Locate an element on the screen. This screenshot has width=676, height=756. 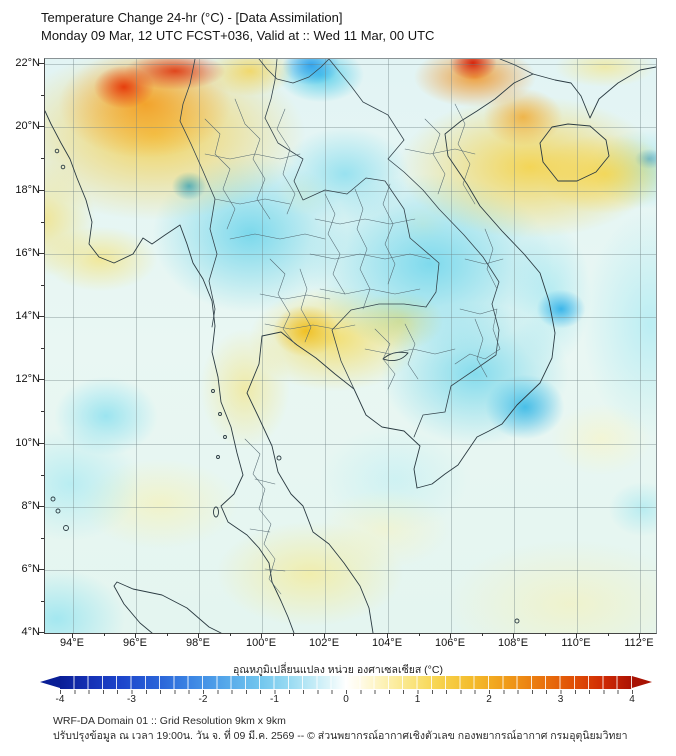
border-myanmar-laos is located at coordinates (271, 89).